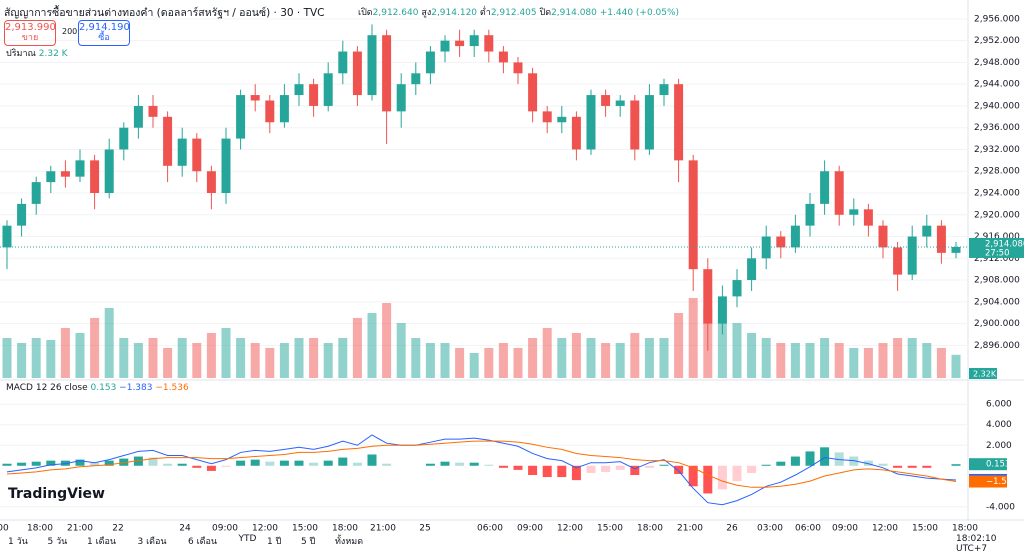 This screenshot has height=554, width=1024. I want to click on range-button: 5 ปี, so click(308, 542).